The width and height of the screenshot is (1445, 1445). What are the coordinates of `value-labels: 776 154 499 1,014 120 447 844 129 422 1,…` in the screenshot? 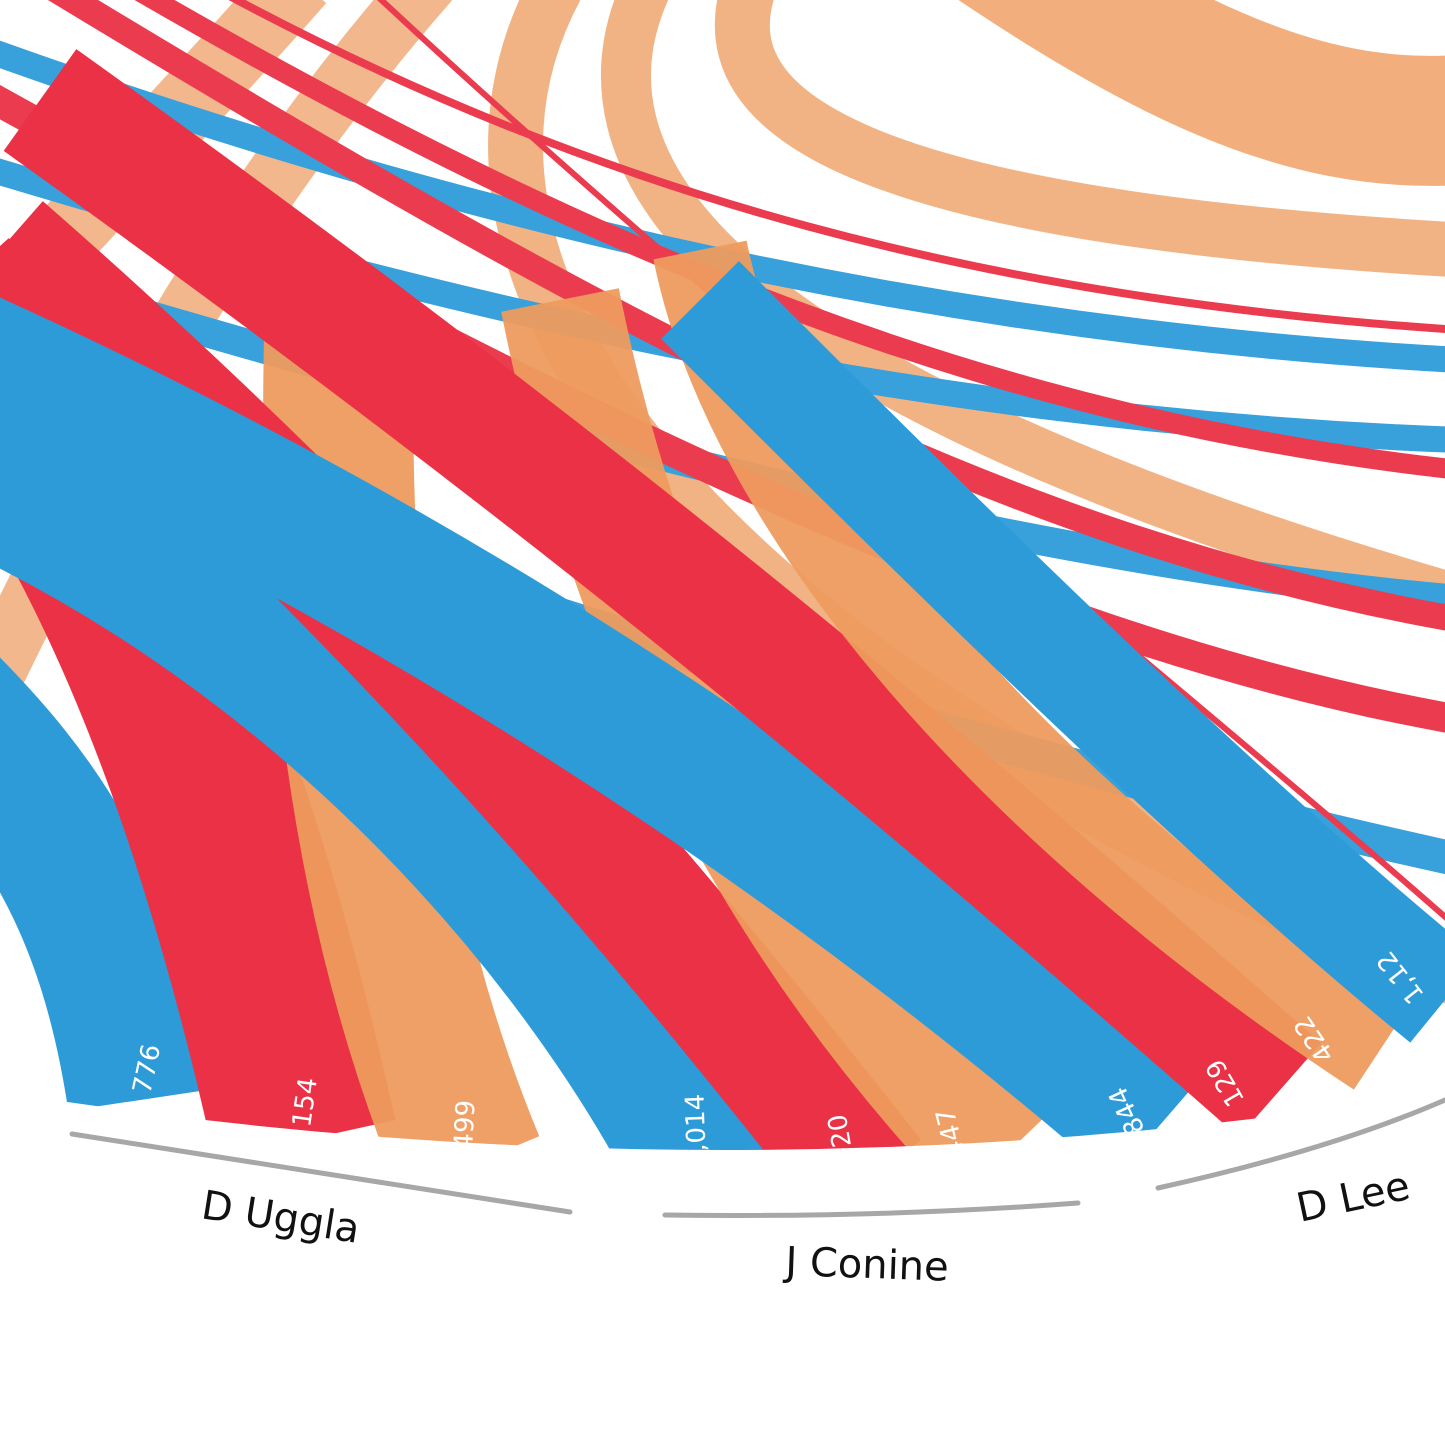 It's located at (779, 1057).